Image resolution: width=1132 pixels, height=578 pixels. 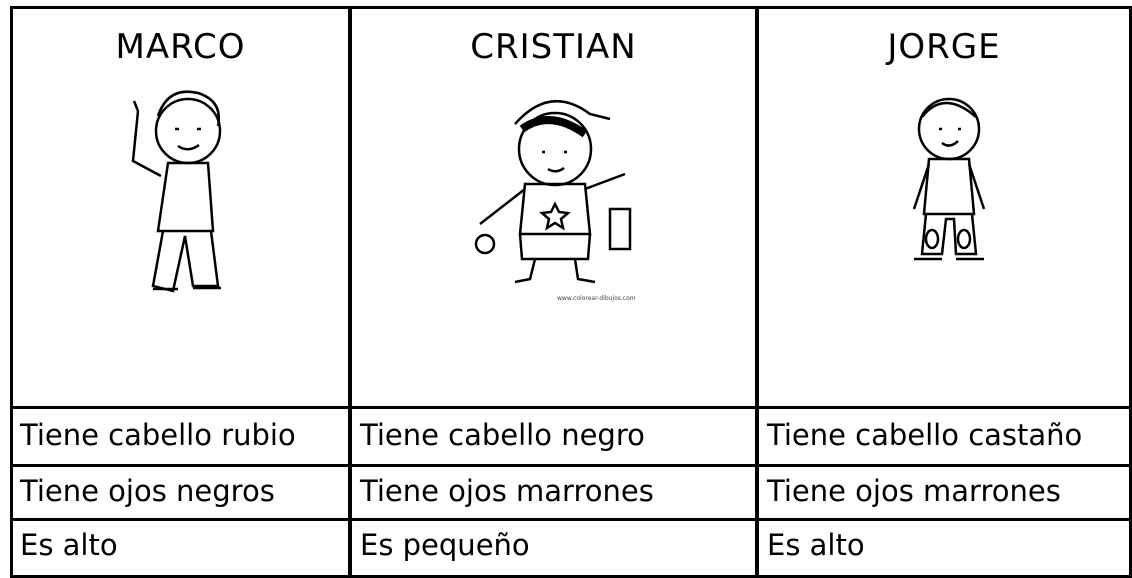 What do you see at coordinates (553, 47) in the screenshot?
I see `child-name: CRISTIAN` at bounding box center [553, 47].